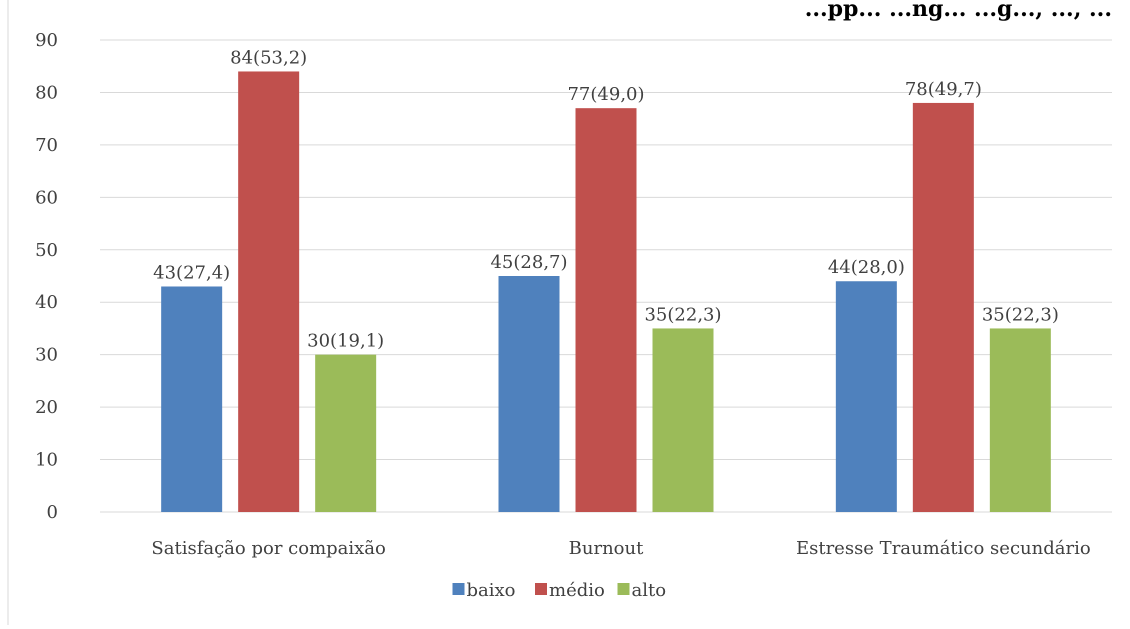 This screenshot has width=1130, height=629. What do you see at coordinates (541, 589) in the screenshot?
I see `legend-swatch-médio` at bounding box center [541, 589].